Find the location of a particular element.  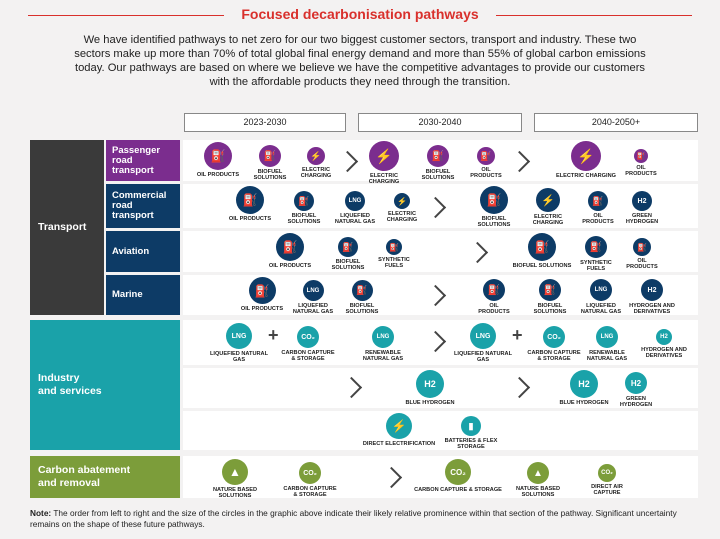

passenger-oil-node: ⛽ OIL PRODUCTS is located at coordinates (218, 160).